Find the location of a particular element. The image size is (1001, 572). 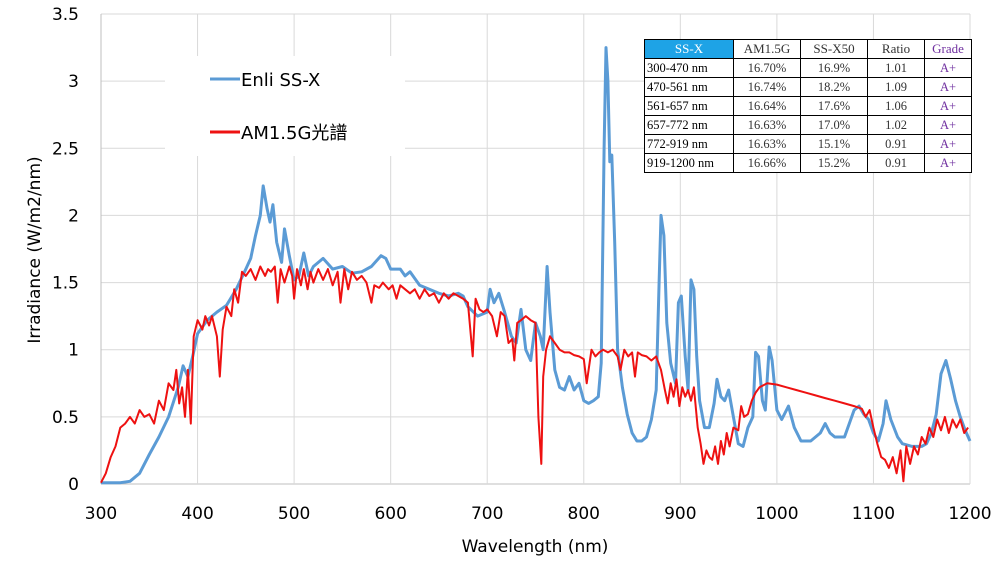

legend-label-enli: Enli SS-X is located at coordinates (280, 80).